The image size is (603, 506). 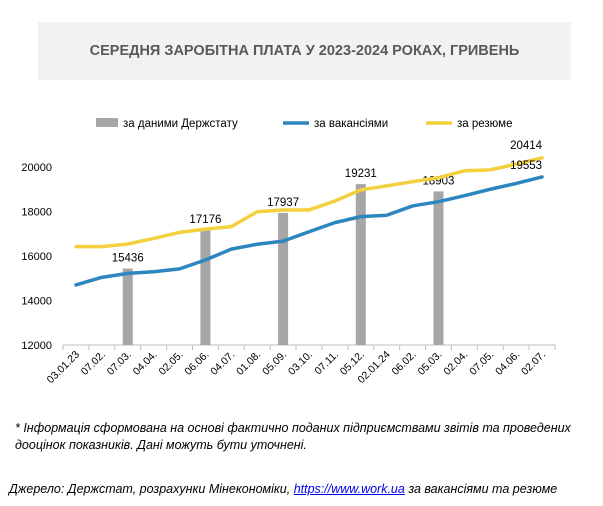 I want to click on x-tick-label: 06.02., so click(x=404, y=363).